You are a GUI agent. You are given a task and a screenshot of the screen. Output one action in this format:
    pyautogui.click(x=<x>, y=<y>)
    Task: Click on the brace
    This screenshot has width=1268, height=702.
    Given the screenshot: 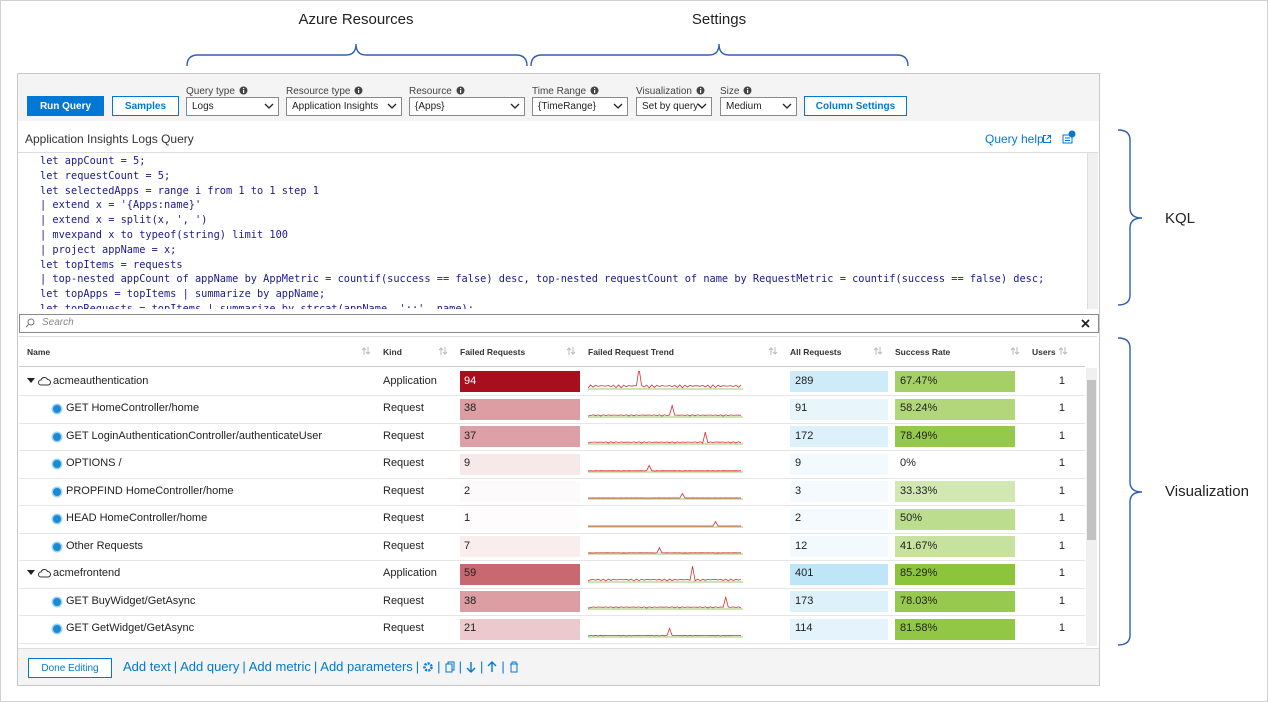 What is the action you would take?
    pyautogui.click(x=1130, y=491)
    